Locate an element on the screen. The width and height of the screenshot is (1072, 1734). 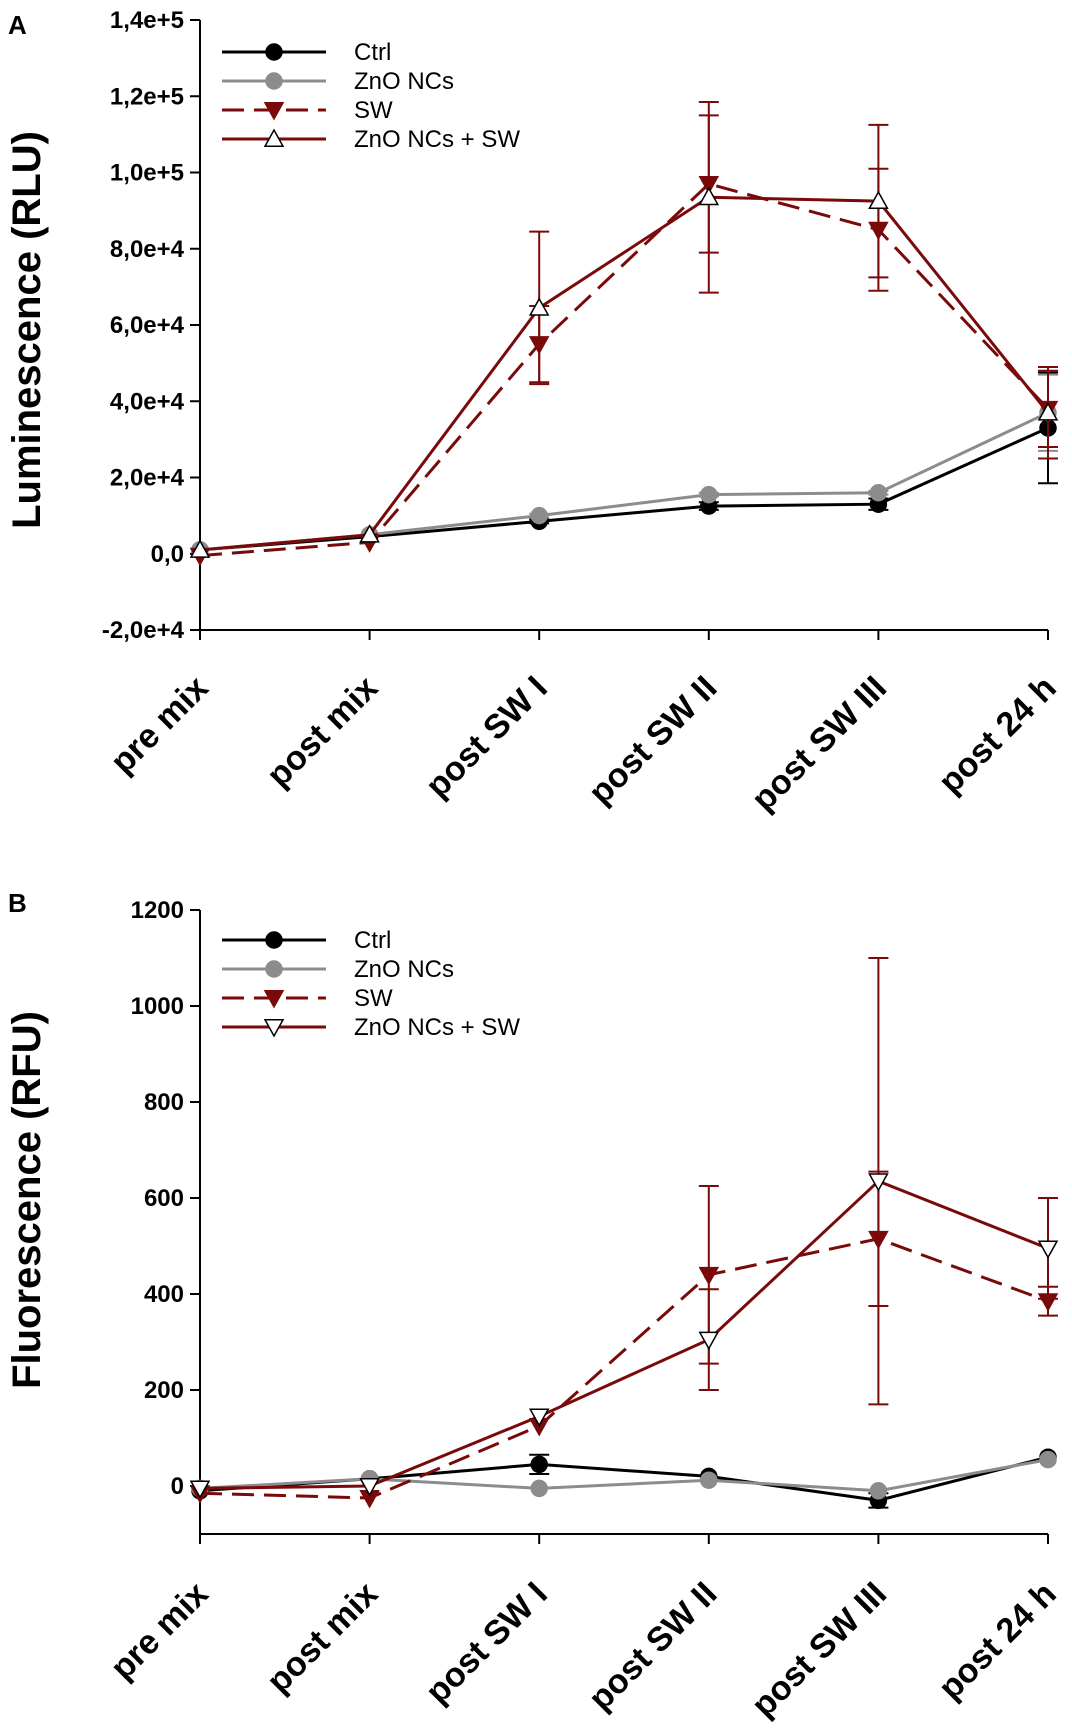
y-axis-title: Fluorescence (RFU) is located at coordinates (27, 1200).